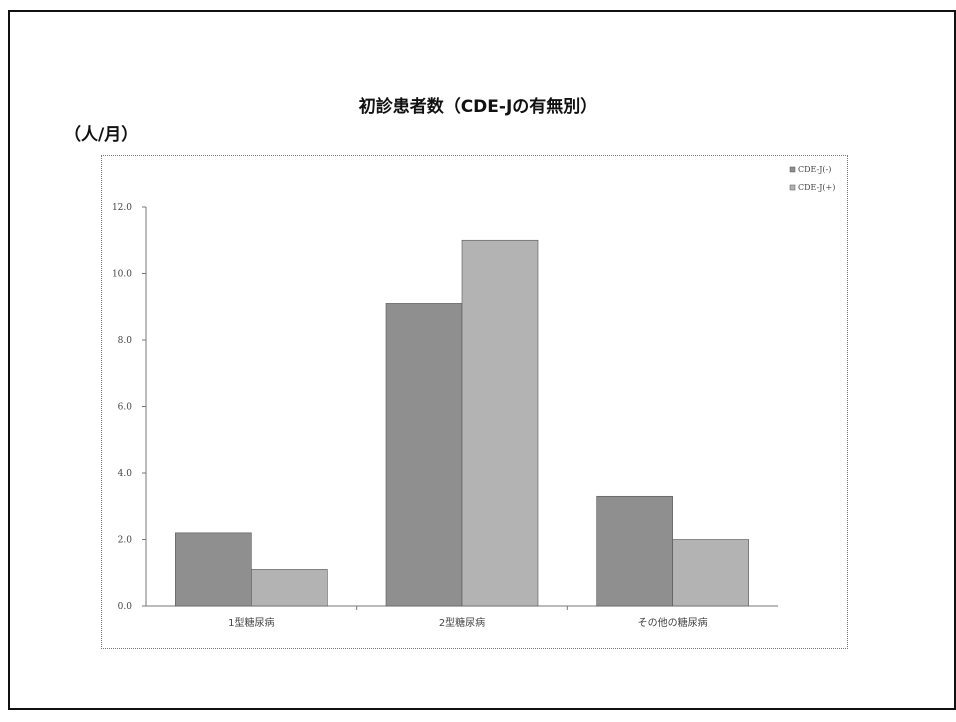 The image size is (956, 722). Describe the element at coordinates (816, 187) in the screenshot. I see `legend-label: CDE-J(+)` at that location.